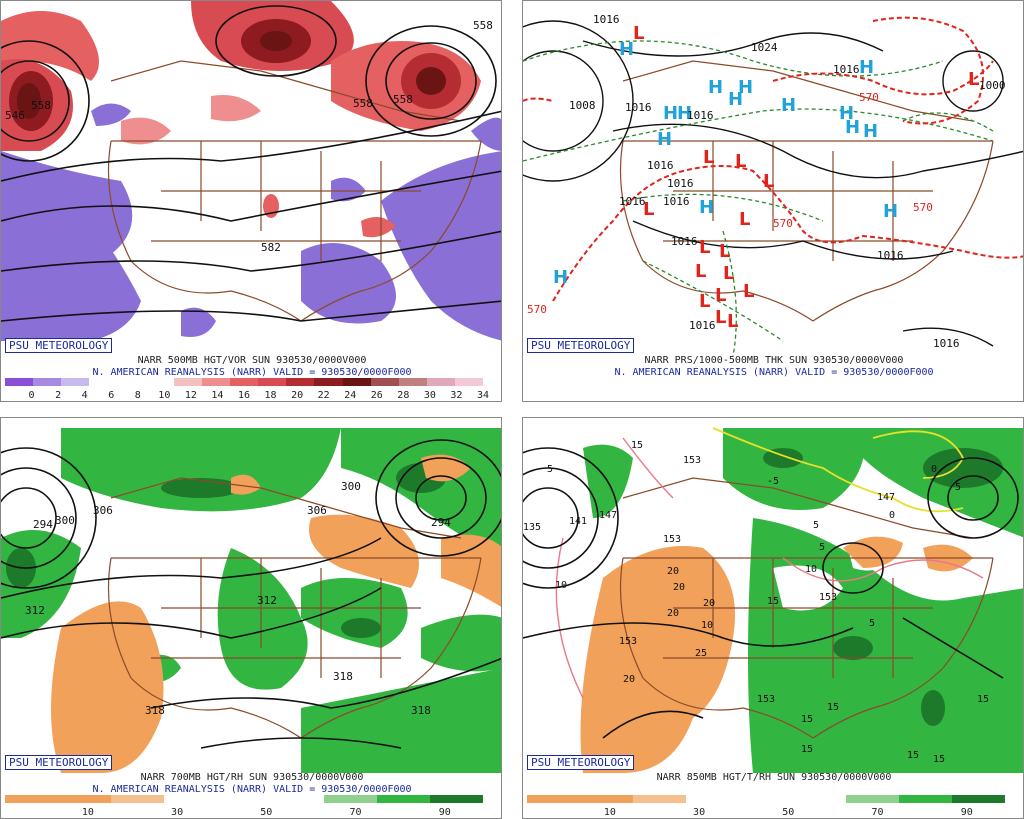 This screenshot has height=819, width=1024. Describe the element at coordinates (701, 653) in the screenshot. I see `value-box: 25` at that location.